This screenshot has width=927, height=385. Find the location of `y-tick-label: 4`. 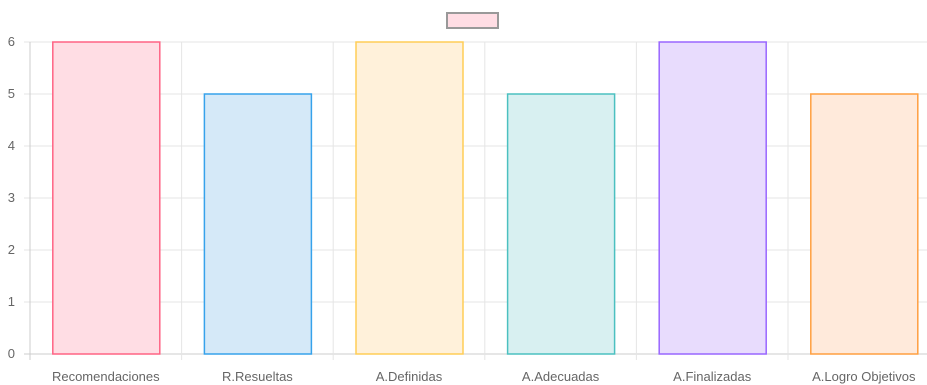

y-tick-label: 4 is located at coordinates (11, 145).